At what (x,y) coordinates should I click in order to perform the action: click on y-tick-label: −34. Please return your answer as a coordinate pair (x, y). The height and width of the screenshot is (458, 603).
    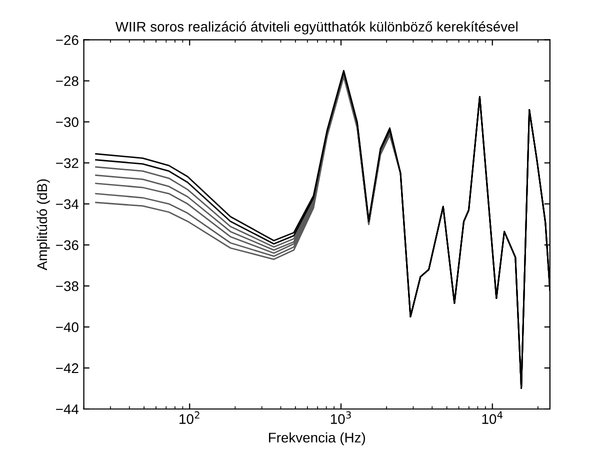
    Looking at the image, I should click on (67, 204).